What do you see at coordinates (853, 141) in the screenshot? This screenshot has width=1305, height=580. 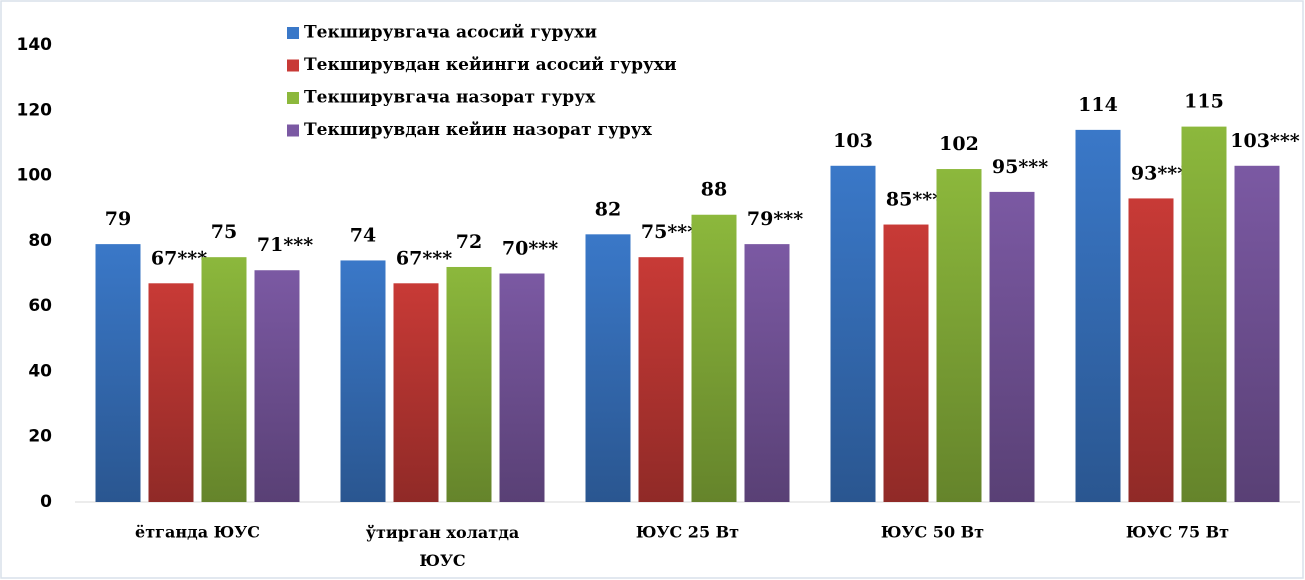 I see `data-label: 103` at bounding box center [853, 141].